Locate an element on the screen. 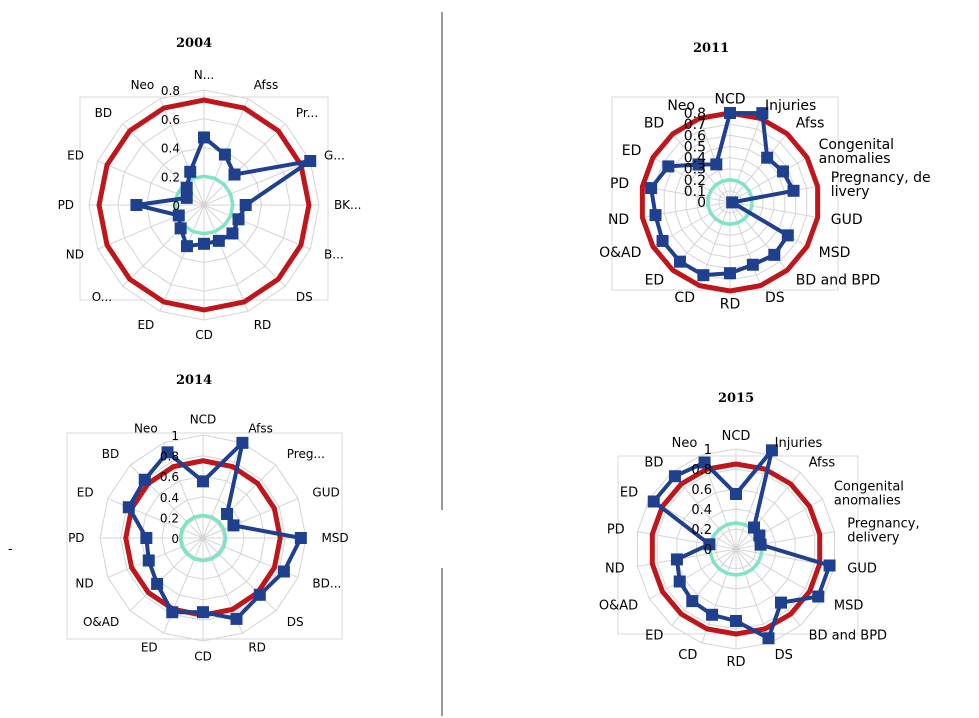 The width and height of the screenshot is (979, 718). tick-label: 1 is located at coordinates (708, 450).